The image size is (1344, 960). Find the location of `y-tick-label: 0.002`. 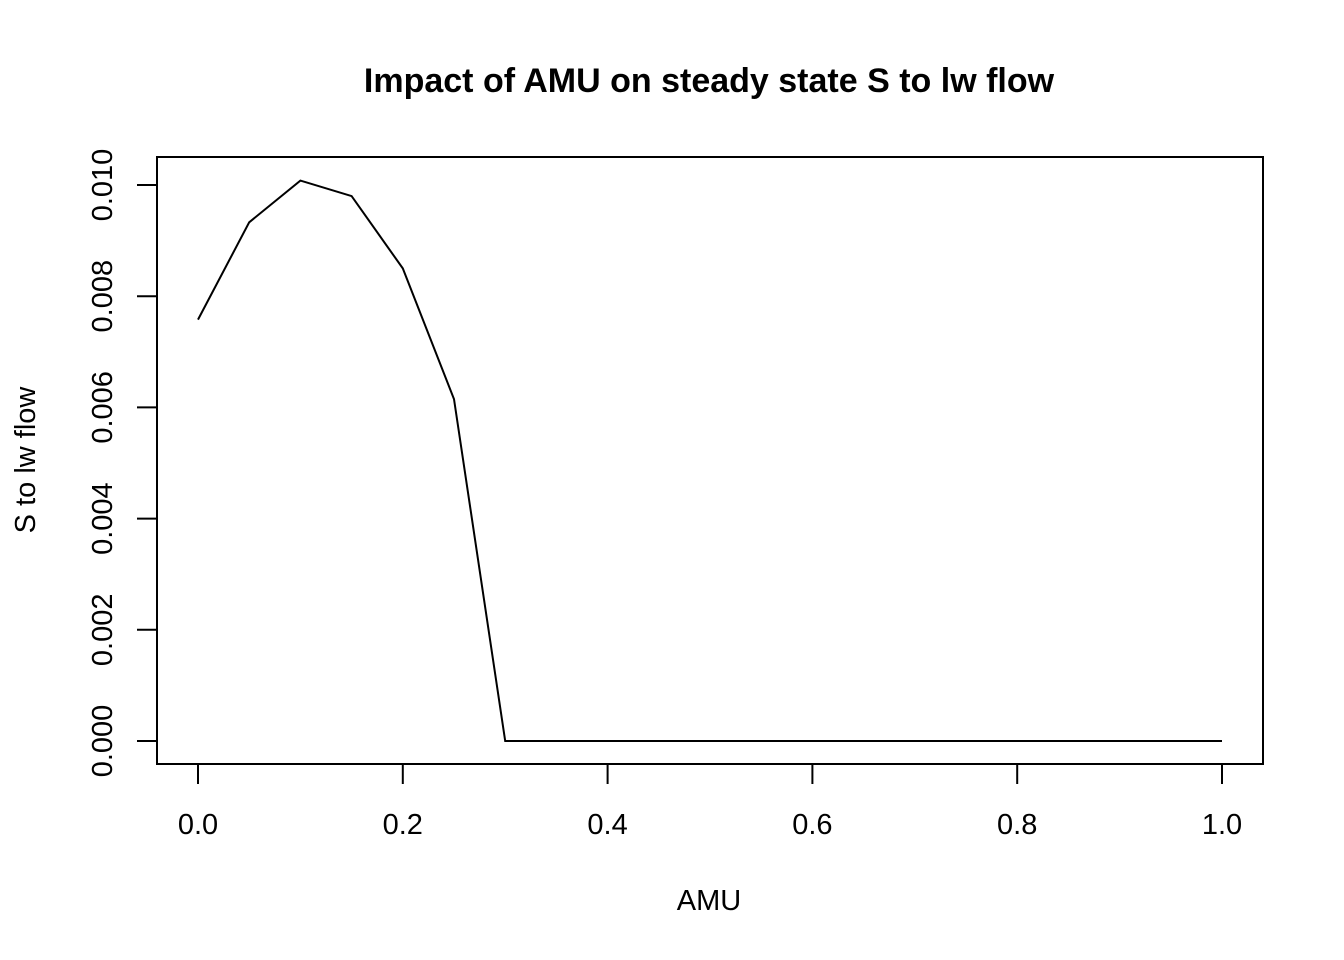

y-tick-label: 0.002 is located at coordinates (103, 630).